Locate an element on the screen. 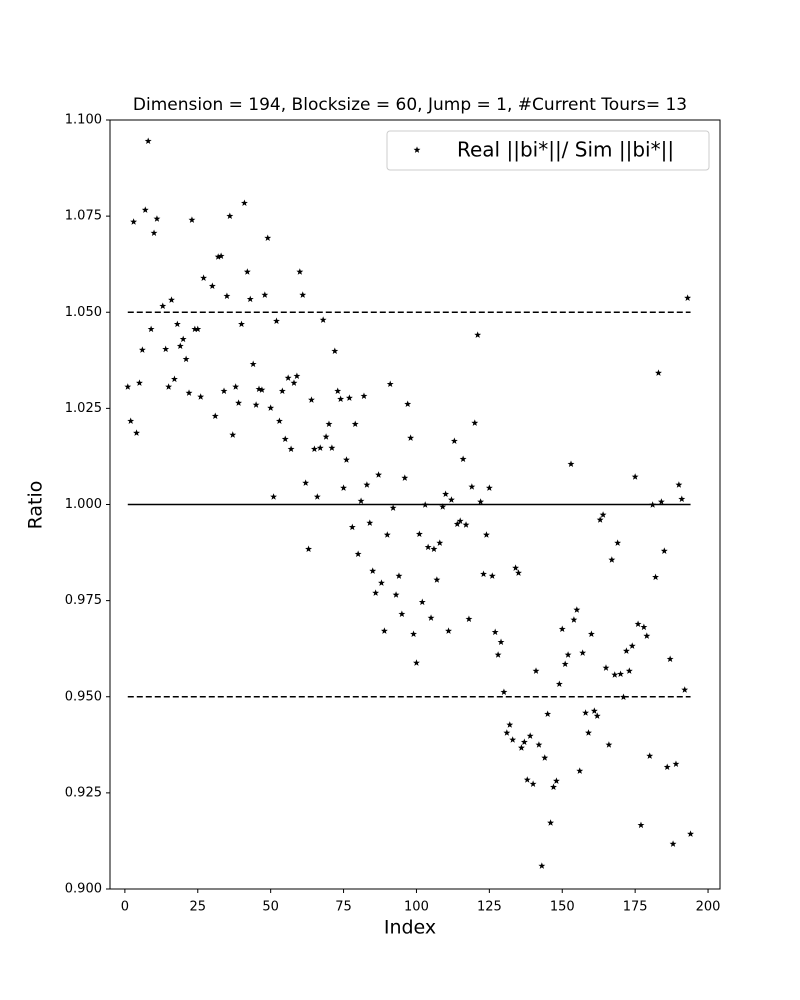  x-tick-label: 75 is located at coordinates (343, 907).